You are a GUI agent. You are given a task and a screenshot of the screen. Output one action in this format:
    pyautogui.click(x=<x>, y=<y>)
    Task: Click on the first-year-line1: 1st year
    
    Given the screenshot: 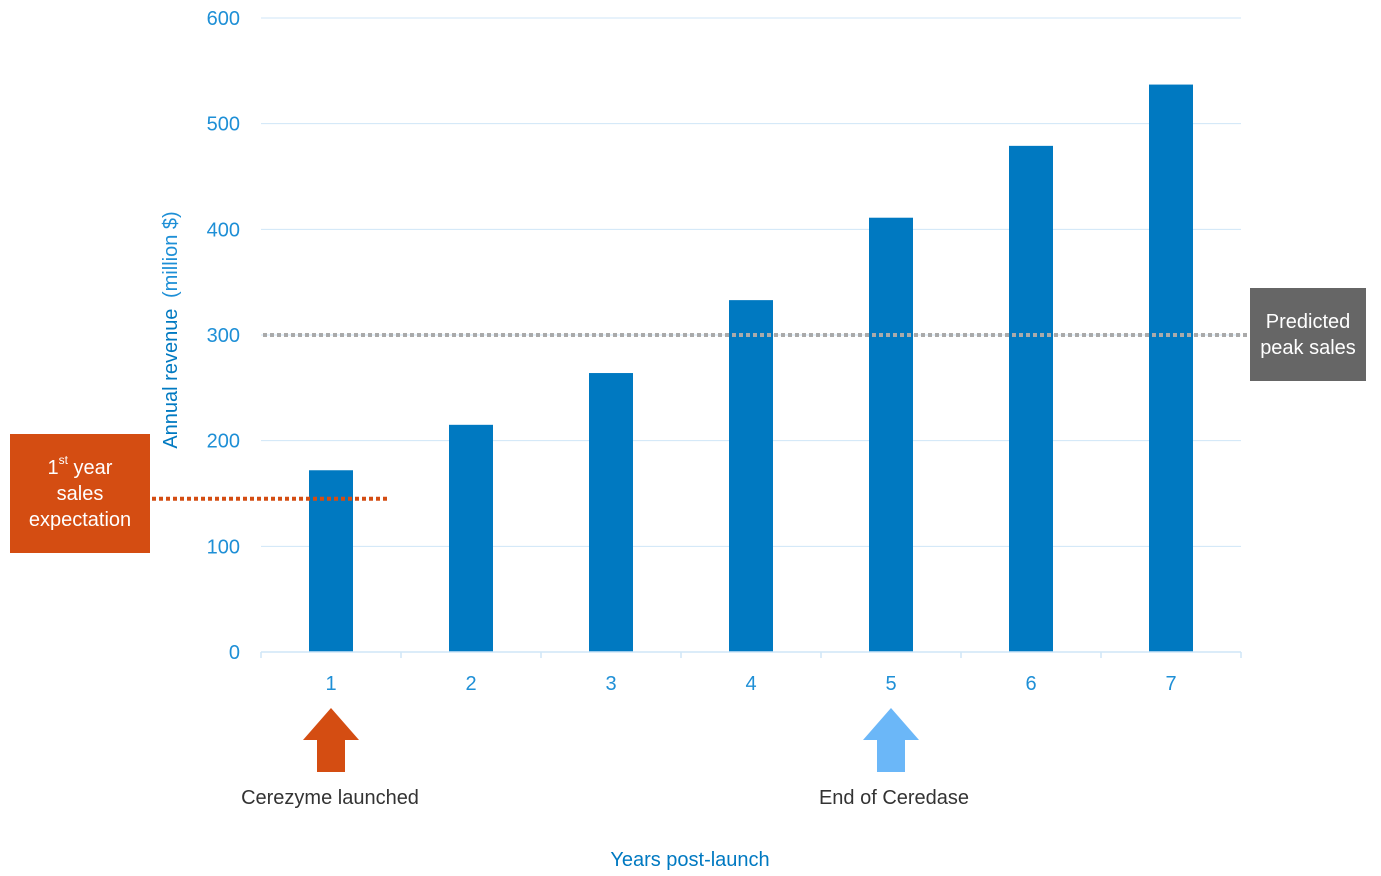 What is the action you would take?
    pyautogui.click(x=80, y=466)
    